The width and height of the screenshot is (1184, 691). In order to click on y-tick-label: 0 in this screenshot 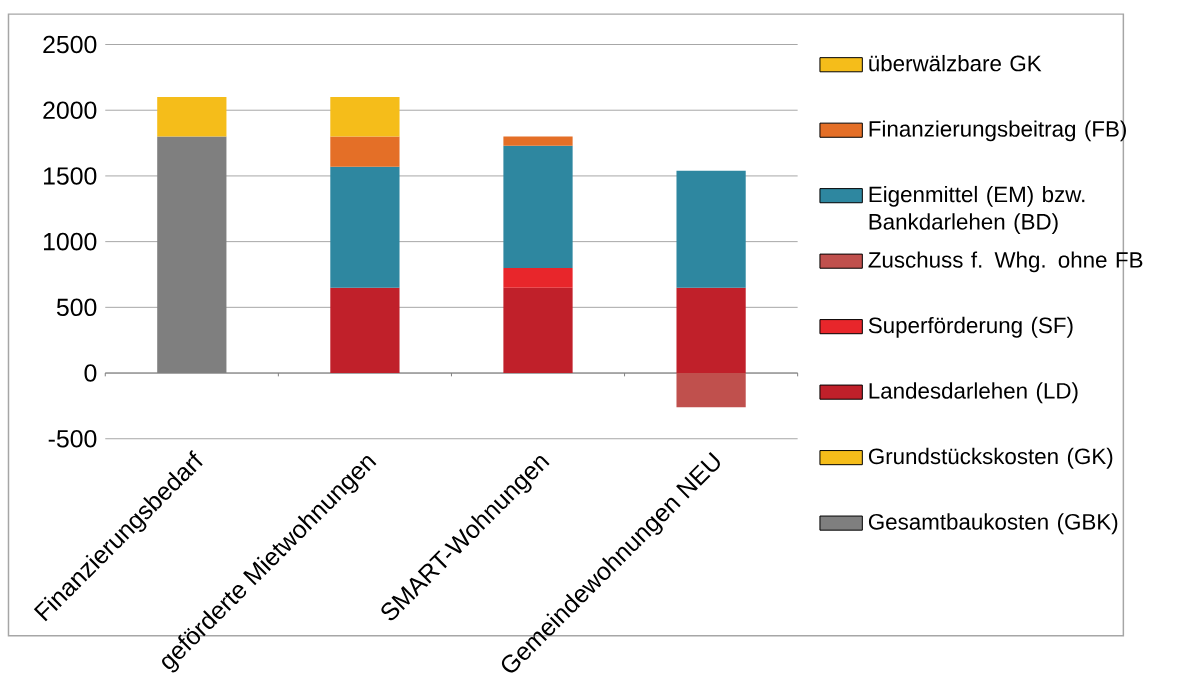, I will do `click(90, 373)`.